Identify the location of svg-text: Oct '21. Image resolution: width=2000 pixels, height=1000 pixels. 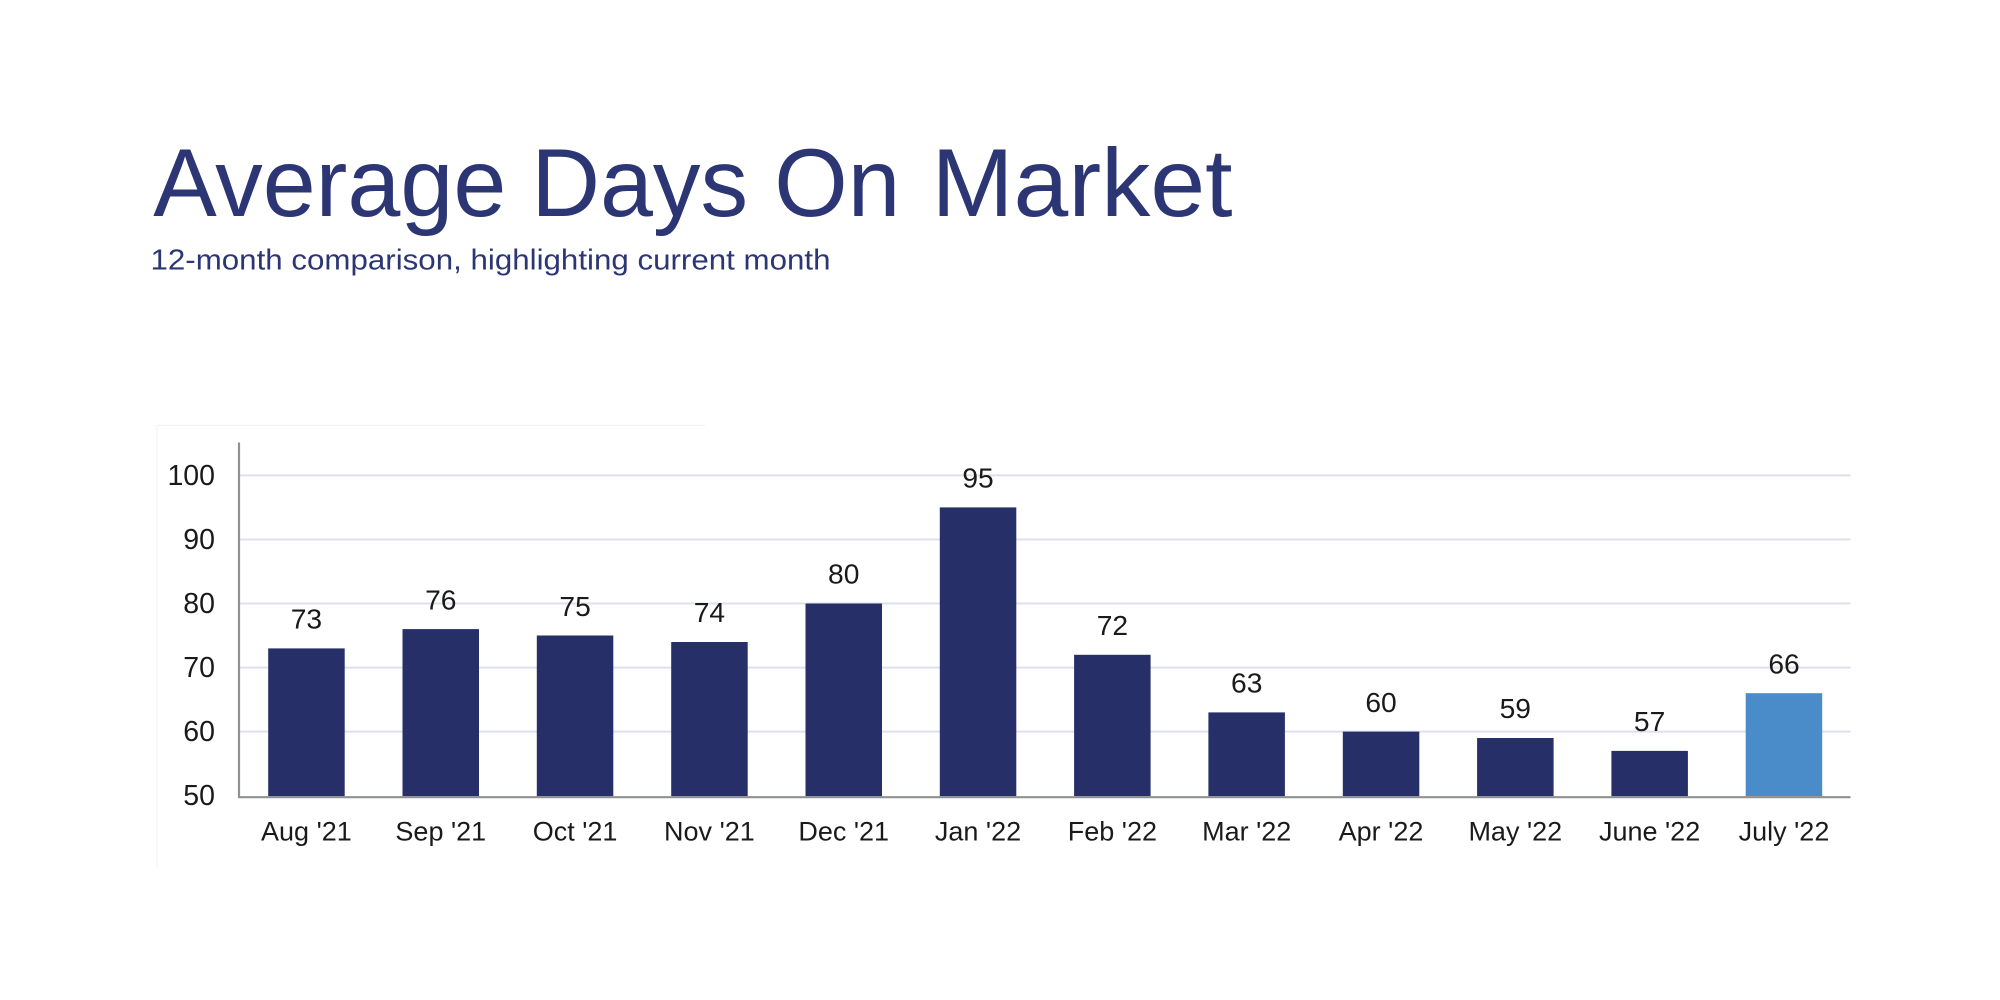
(575, 831).